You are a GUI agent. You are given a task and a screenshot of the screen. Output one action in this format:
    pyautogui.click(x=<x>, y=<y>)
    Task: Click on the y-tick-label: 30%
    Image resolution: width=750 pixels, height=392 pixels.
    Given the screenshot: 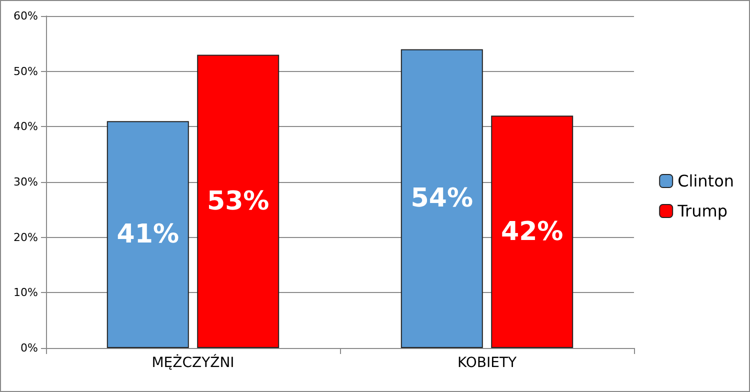 What is the action you would take?
    pyautogui.click(x=26, y=182)
    